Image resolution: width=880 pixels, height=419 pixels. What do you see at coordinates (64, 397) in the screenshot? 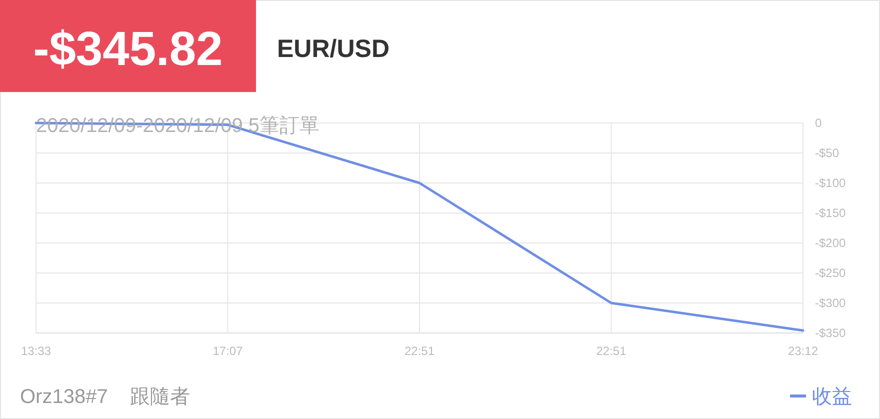
I see `text: Orz138#7` at bounding box center [64, 397].